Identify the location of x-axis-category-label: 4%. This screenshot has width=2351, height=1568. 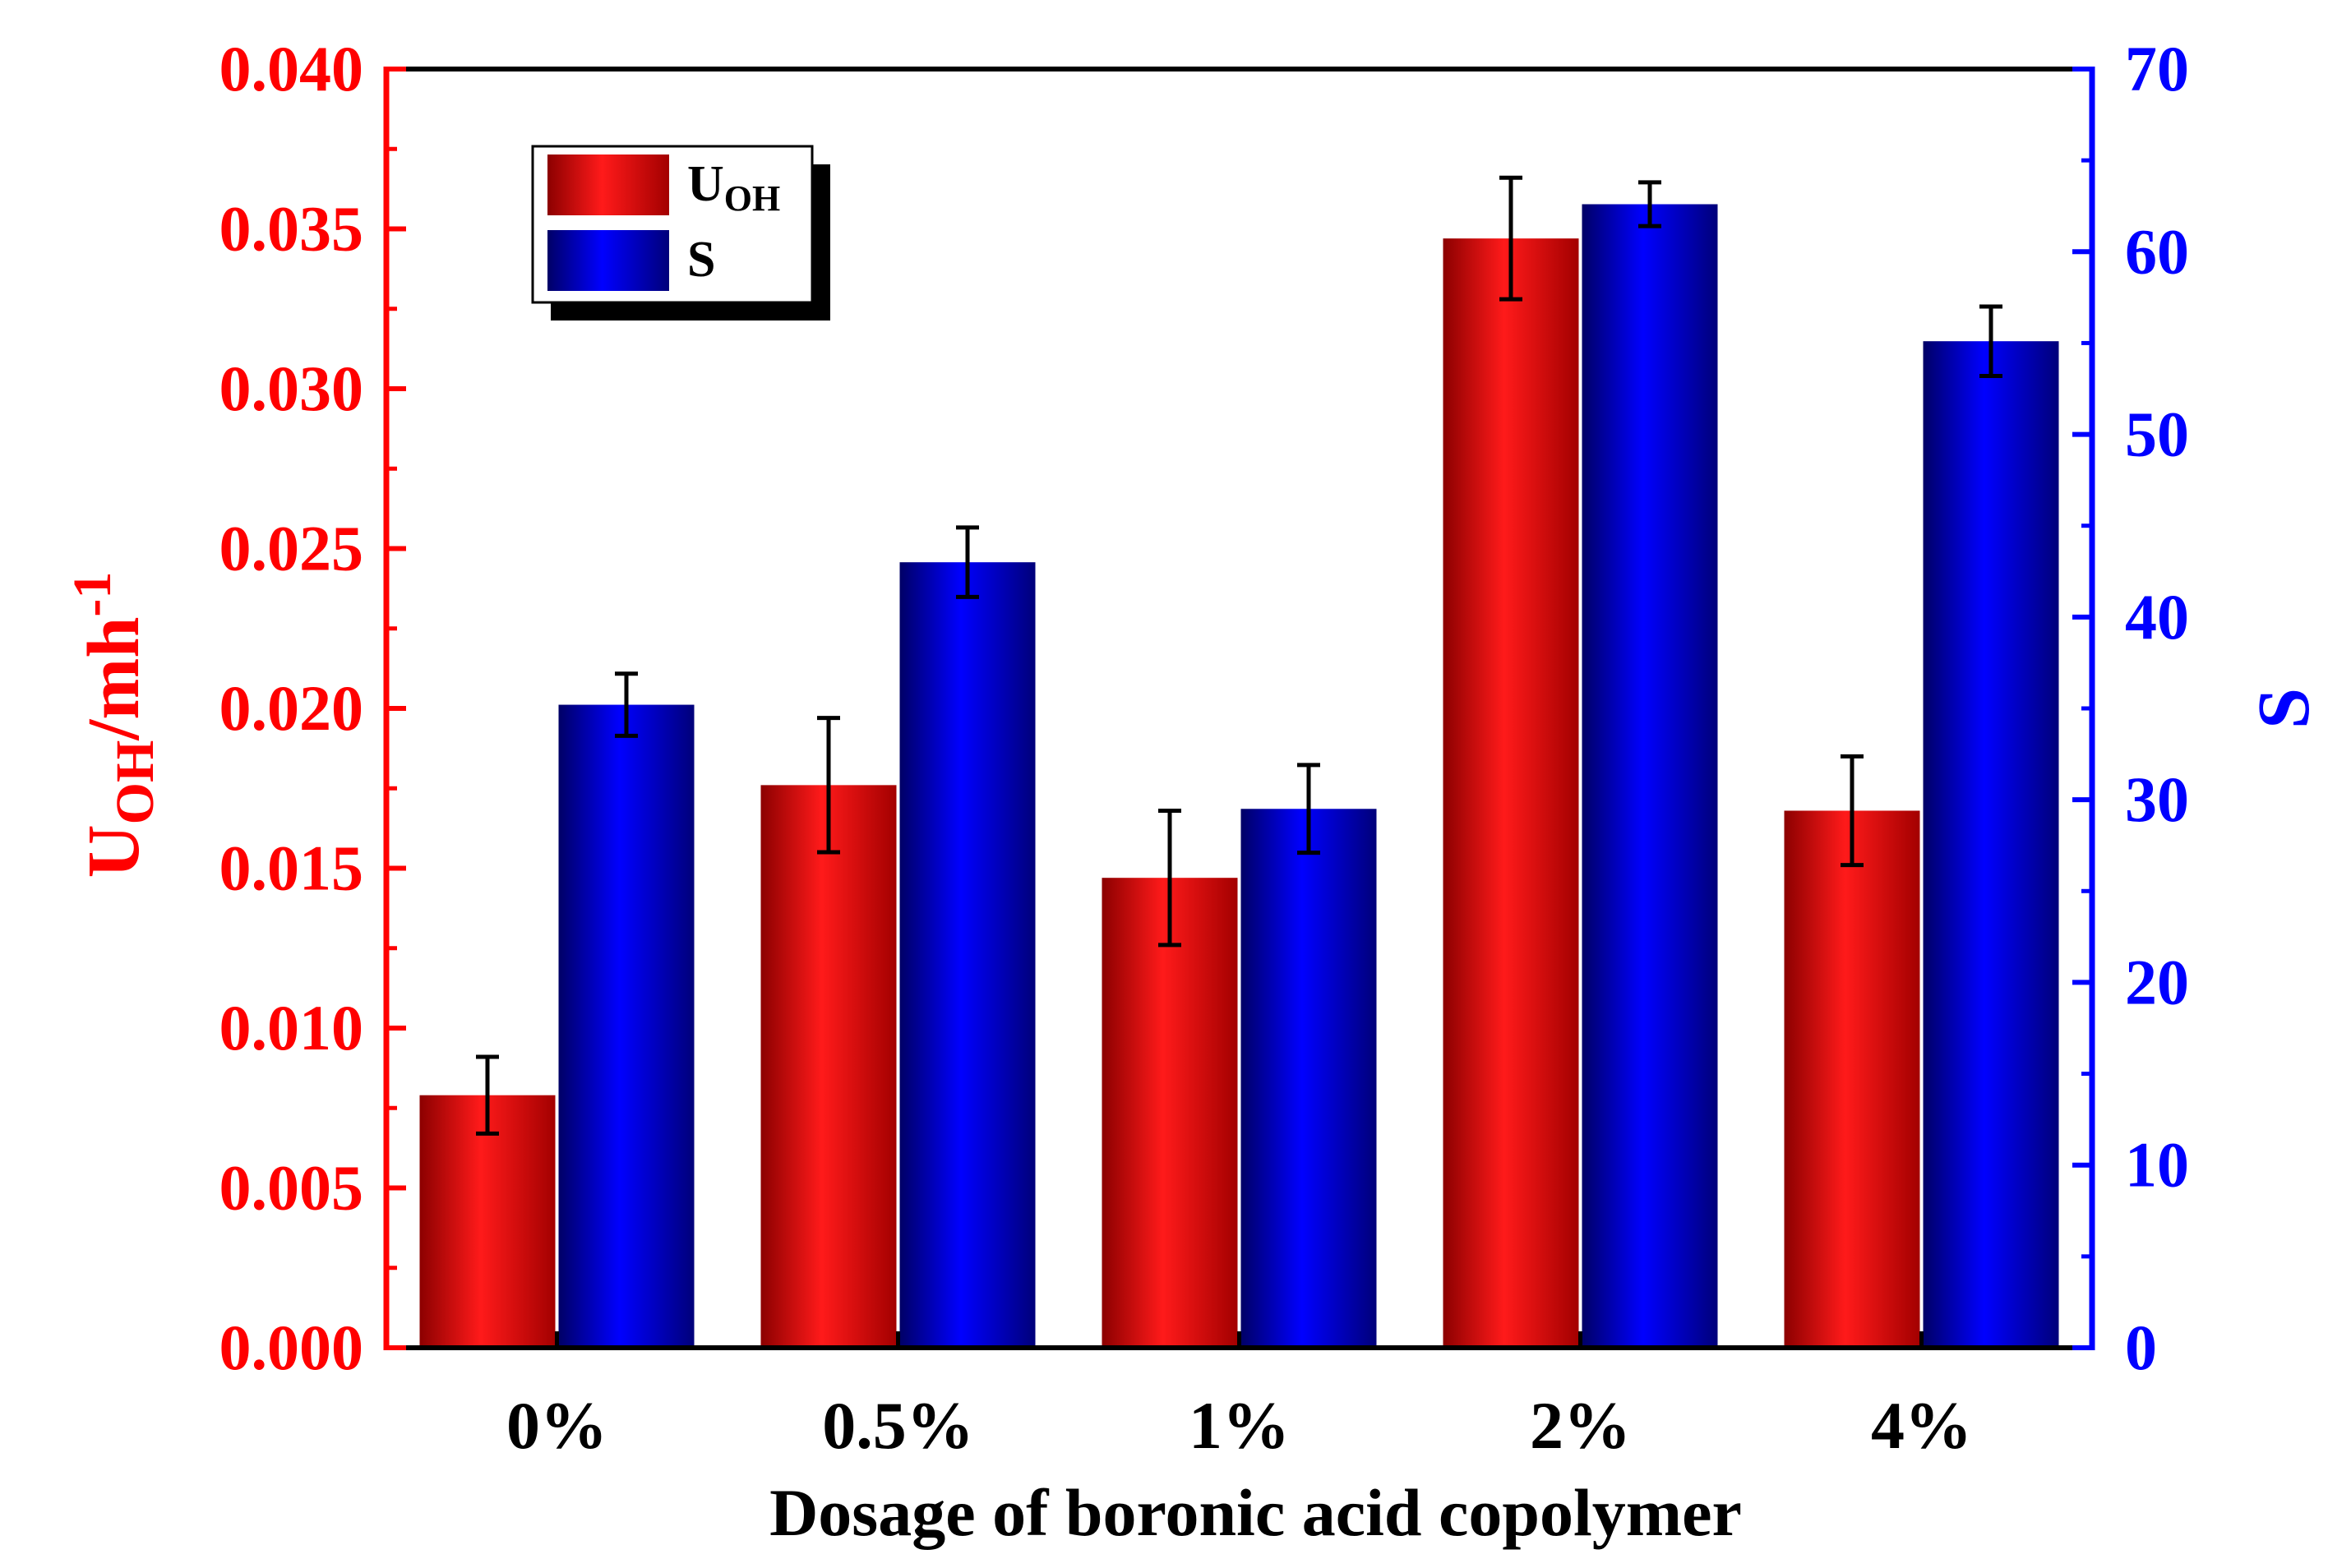
(1921, 1425).